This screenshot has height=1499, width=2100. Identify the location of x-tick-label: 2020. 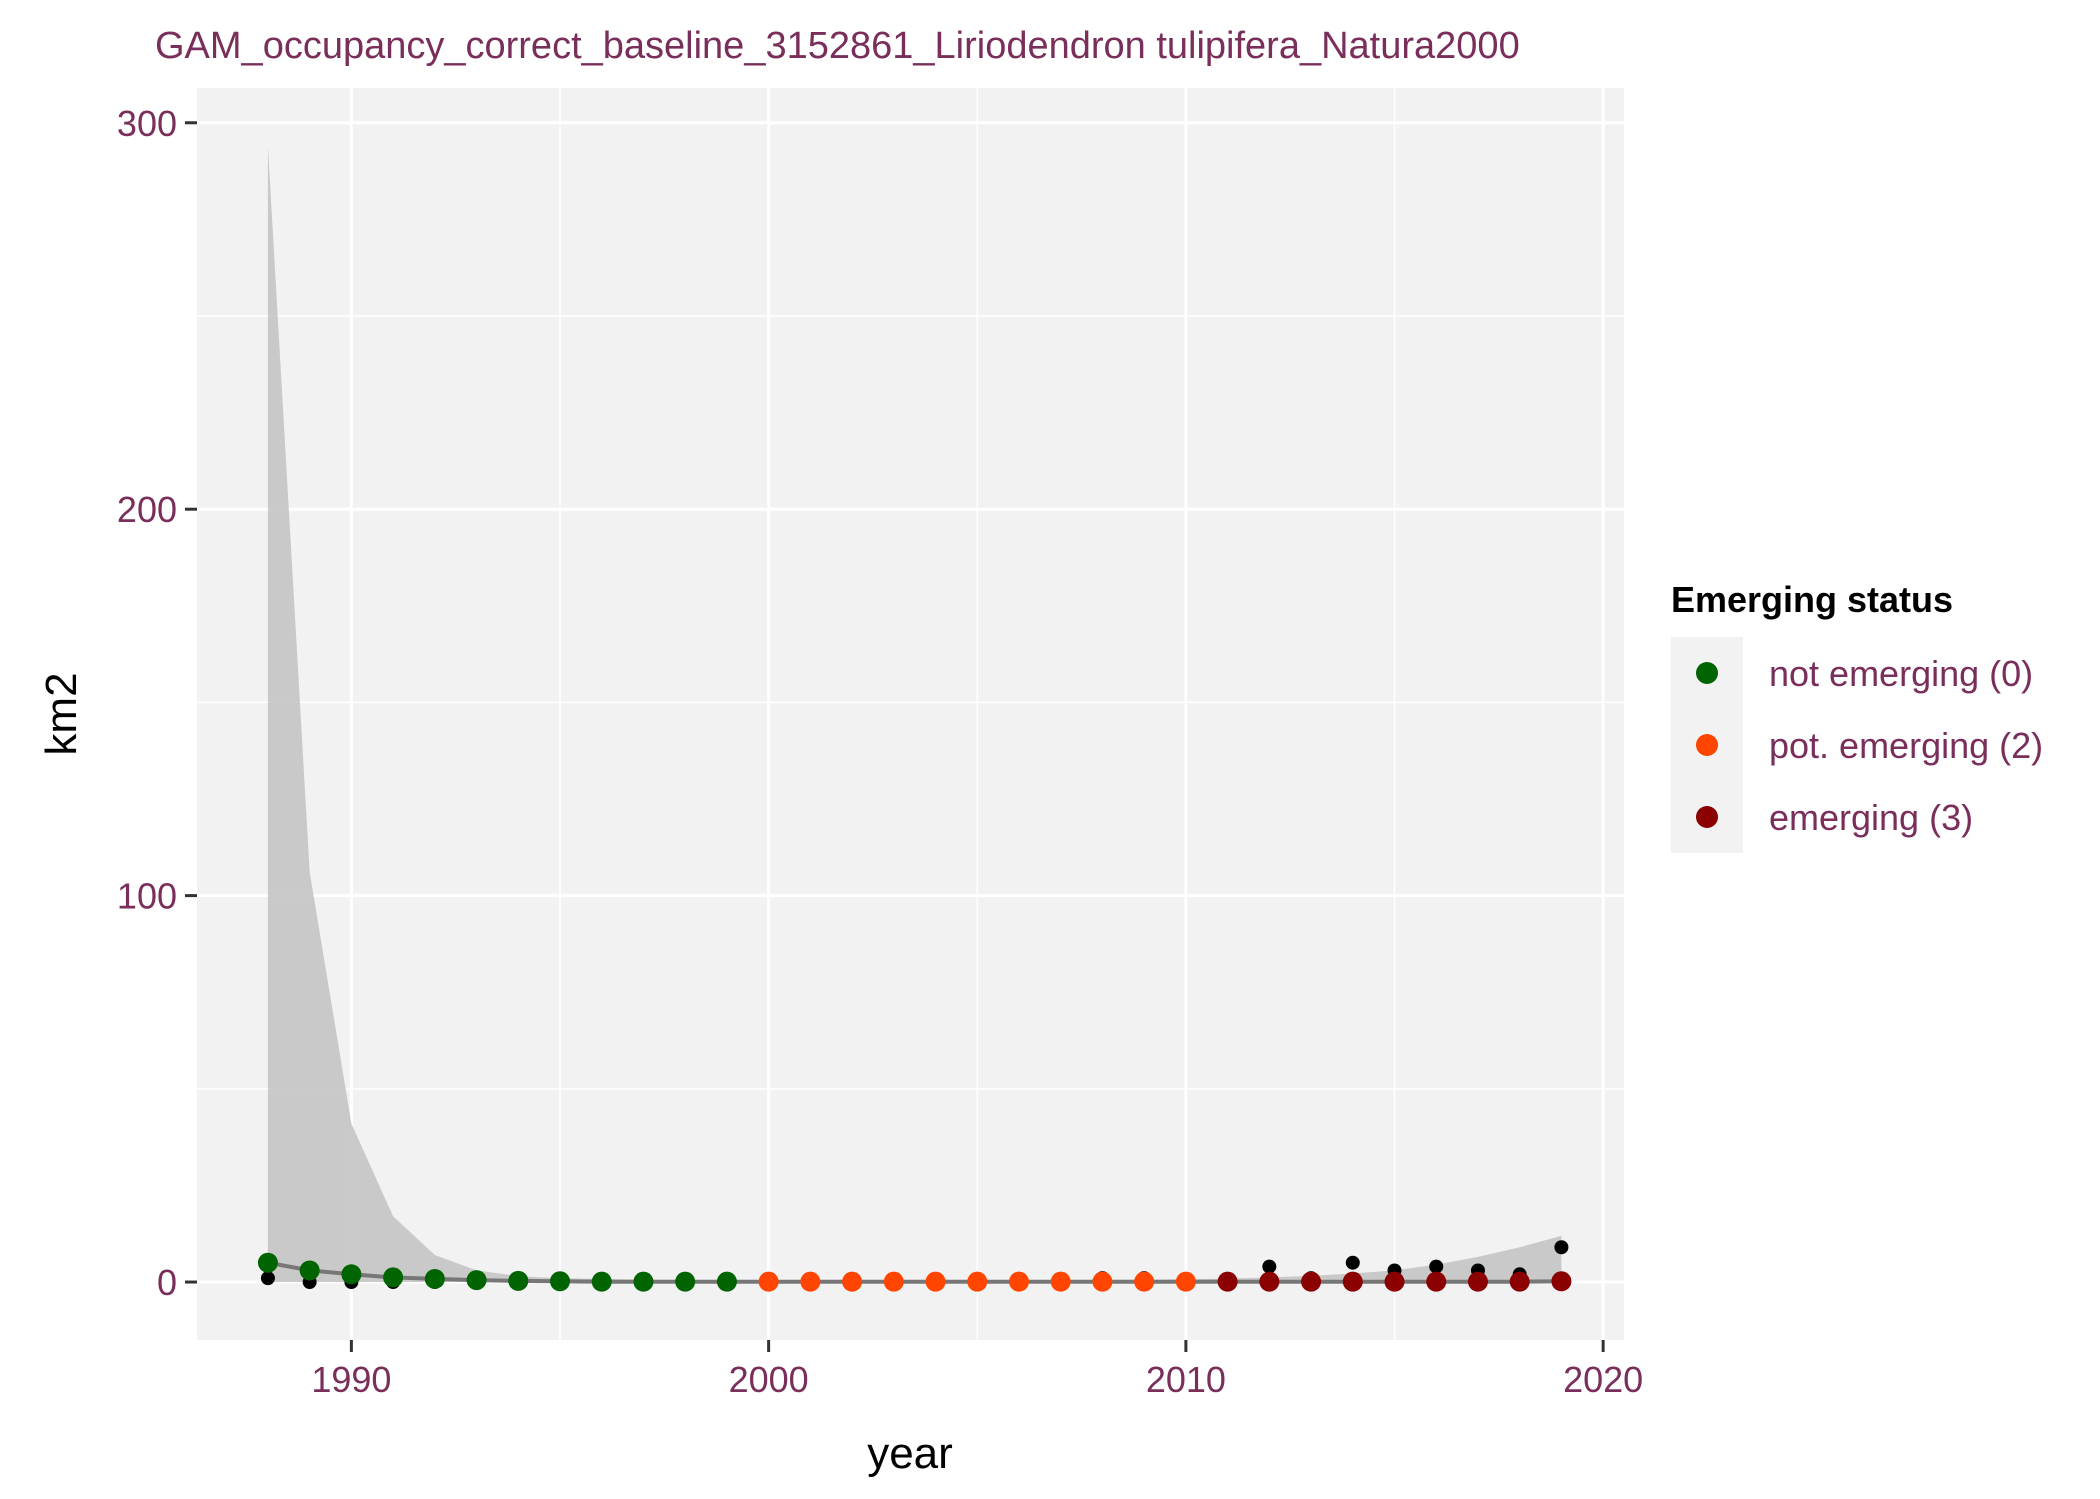
(1603, 1379).